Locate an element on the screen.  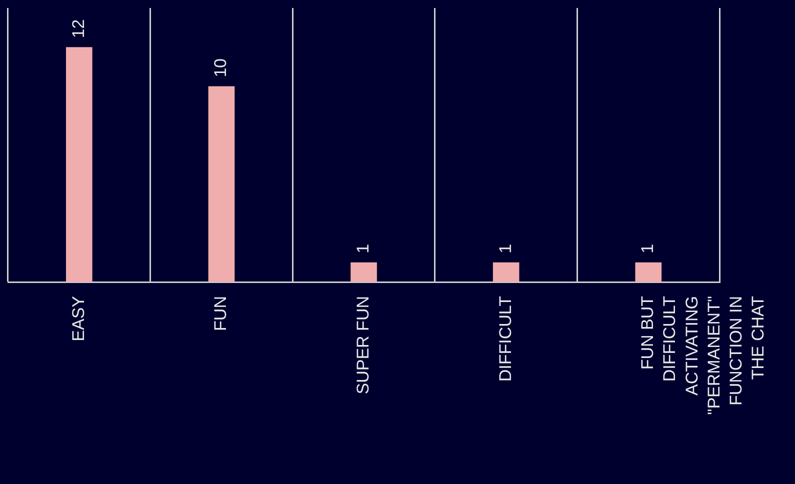
x-tick-label: FUN BUT DIFFICULT ACTIVATING "PERMANENT" FUNCTION IN THE CHAT is located at coordinates (703, 355).